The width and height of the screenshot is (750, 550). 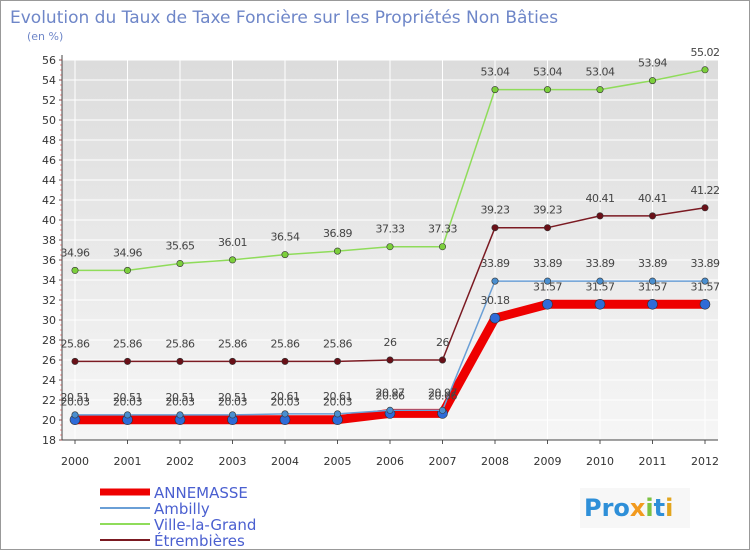 I want to click on x-tick-label: 2000, so click(x=75, y=461).